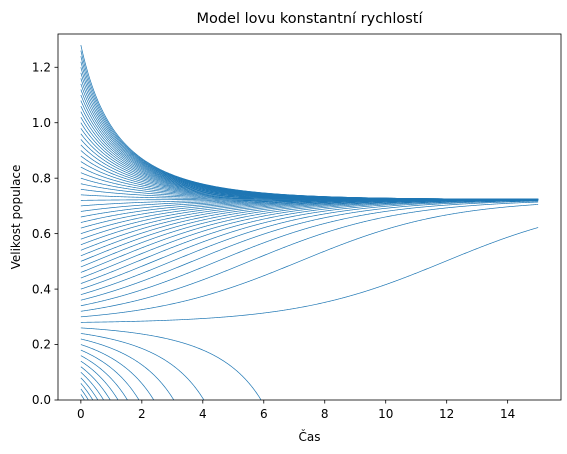 Image resolution: width=567 pixels, height=454 pixels. Describe the element at coordinates (264, 414) in the screenshot. I see `x-tick-label: 6` at that location.